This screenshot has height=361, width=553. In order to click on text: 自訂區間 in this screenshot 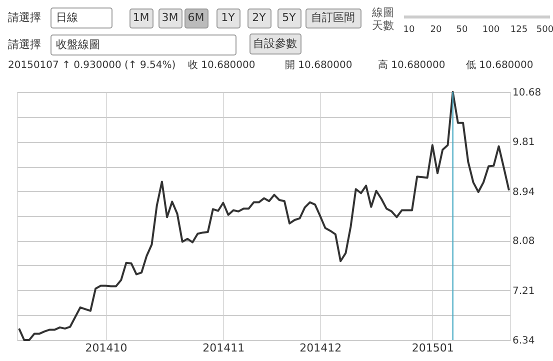, I will do `click(333, 17)`.